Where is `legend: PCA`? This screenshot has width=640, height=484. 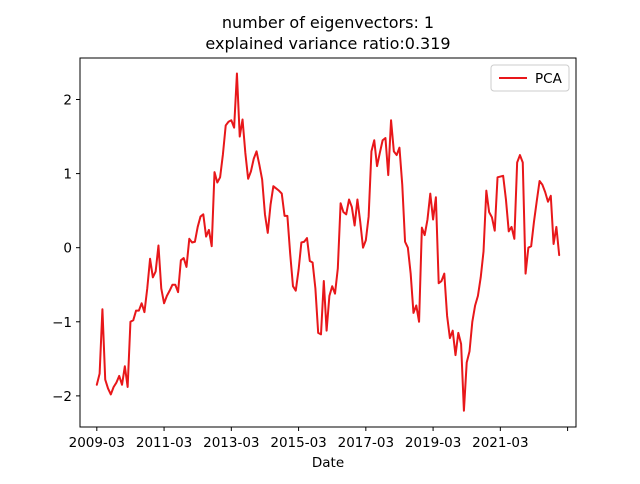 legend: PCA is located at coordinates (530, 78).